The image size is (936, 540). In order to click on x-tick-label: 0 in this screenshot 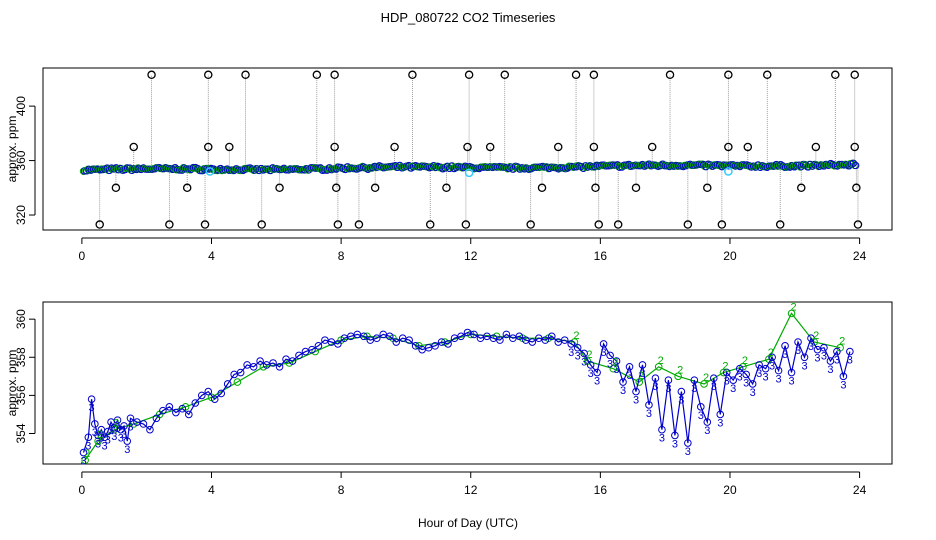, I will do `click(82, 490)`.